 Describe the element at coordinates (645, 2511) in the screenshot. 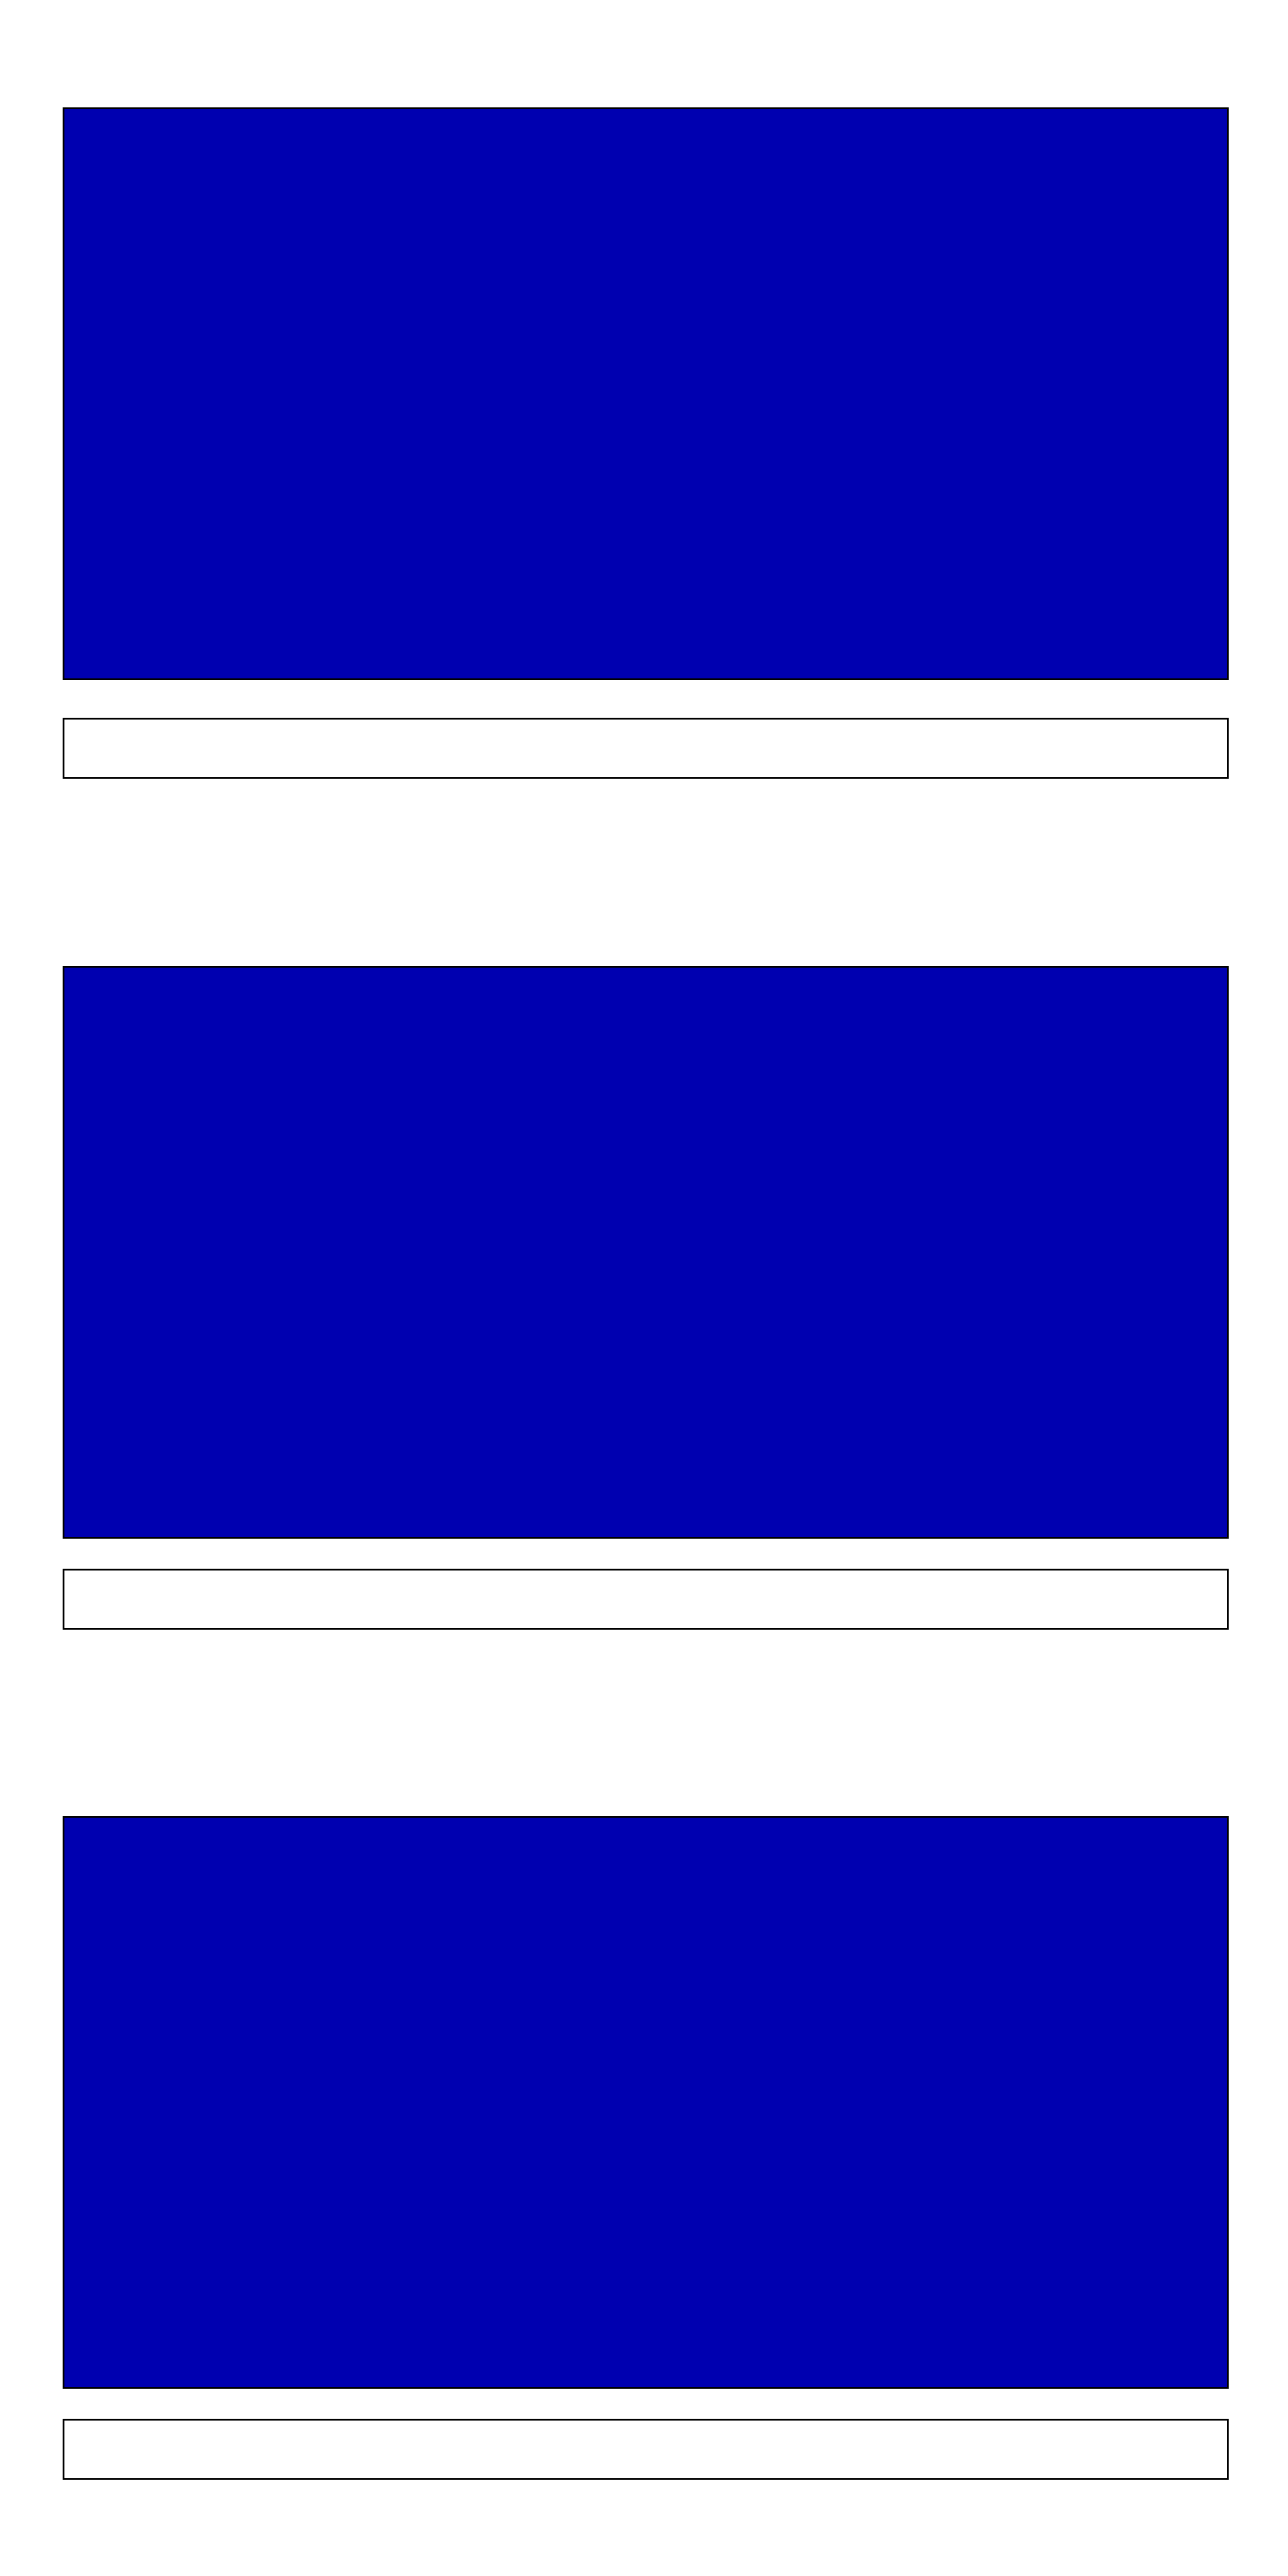

I see `colorbar-ticks-plasmasphere` at that location.